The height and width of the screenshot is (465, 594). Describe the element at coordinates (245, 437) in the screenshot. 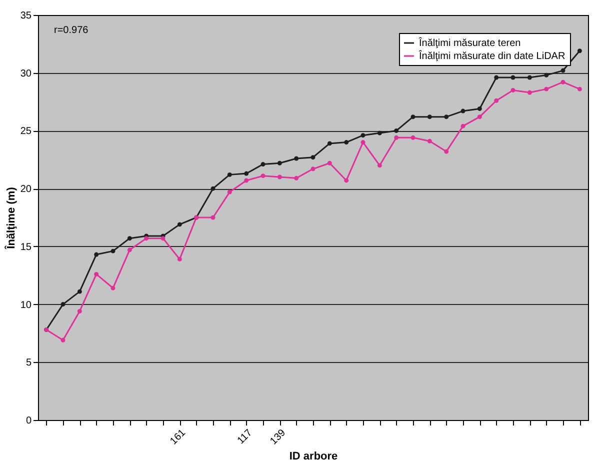

I see `x-tick-label: 117` at that location.